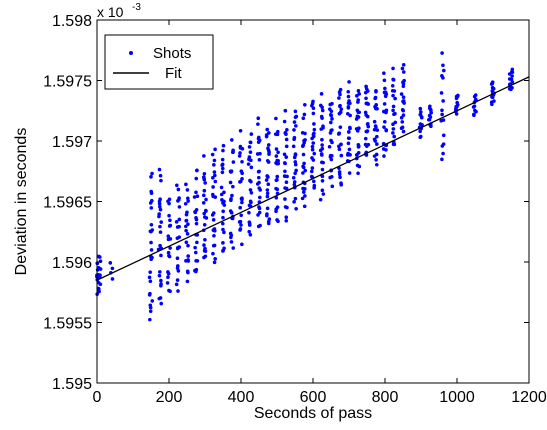 Image resolution: width=547 pixels, height=430 pixels. I want to click on x-tick-label: 200, so click(169, 397).